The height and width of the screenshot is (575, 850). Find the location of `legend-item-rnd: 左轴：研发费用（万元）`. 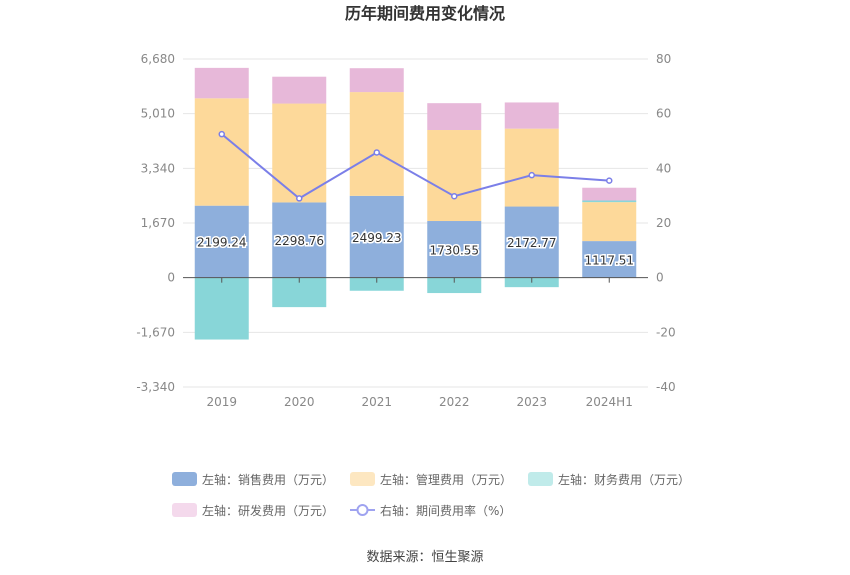

legend-item-rnd: 左轴：研发费用（万元） is located at coordinates (253, 510).